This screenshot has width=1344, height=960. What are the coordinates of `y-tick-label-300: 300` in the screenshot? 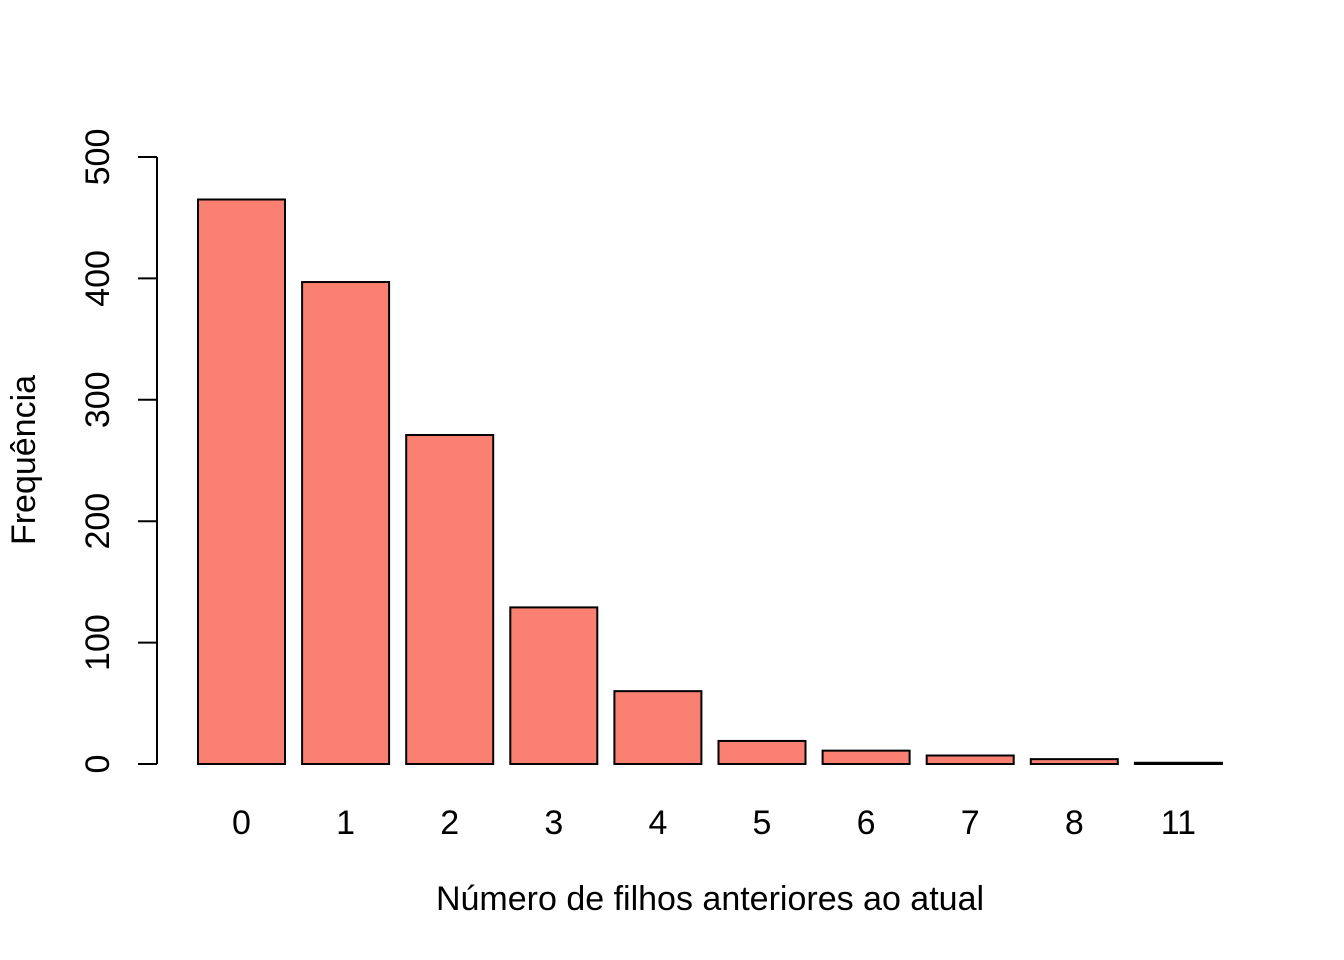 It's located at (98, 399).